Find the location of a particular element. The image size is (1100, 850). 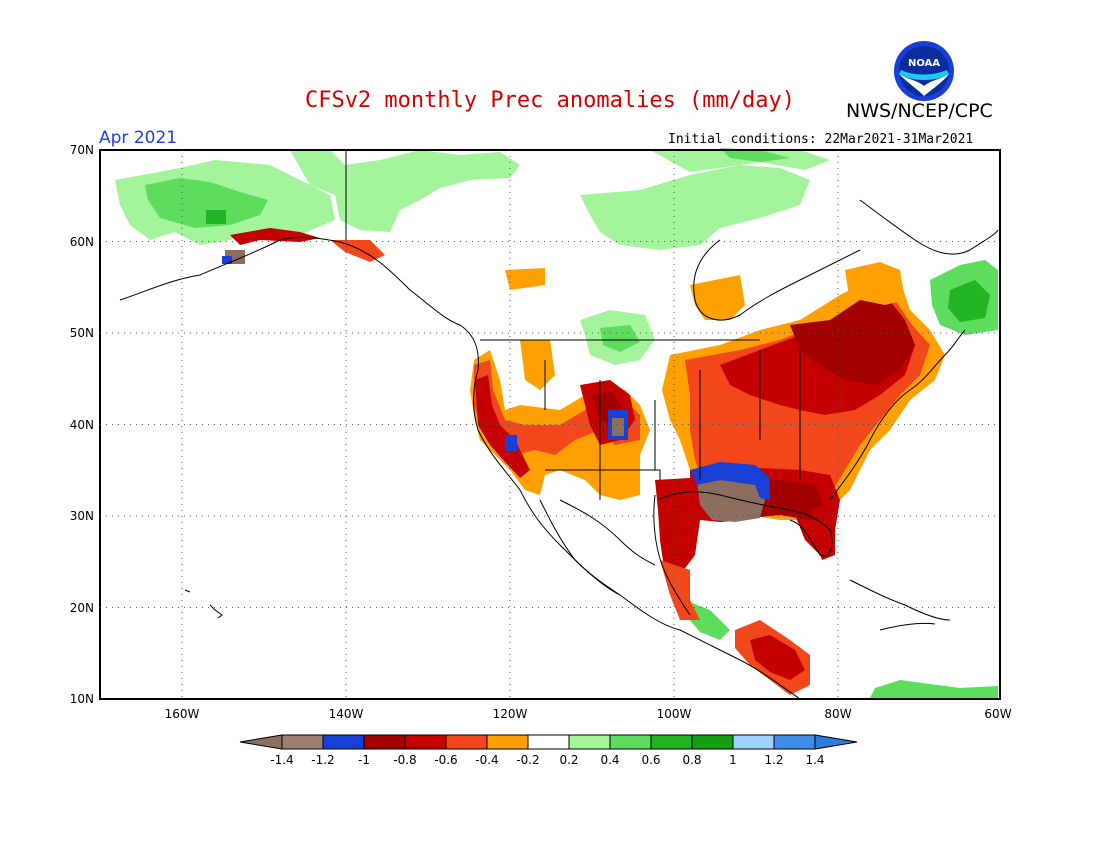

wet-cell-alaska-south is located at coordinates (227, 260).